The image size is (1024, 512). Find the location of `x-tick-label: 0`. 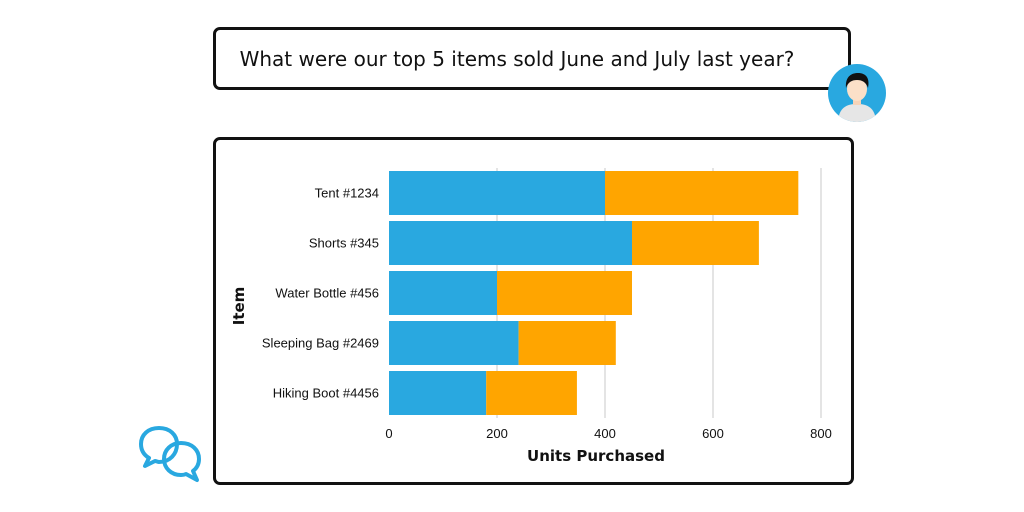

x-tick-label: 0 is located at coordinates (388, 433).